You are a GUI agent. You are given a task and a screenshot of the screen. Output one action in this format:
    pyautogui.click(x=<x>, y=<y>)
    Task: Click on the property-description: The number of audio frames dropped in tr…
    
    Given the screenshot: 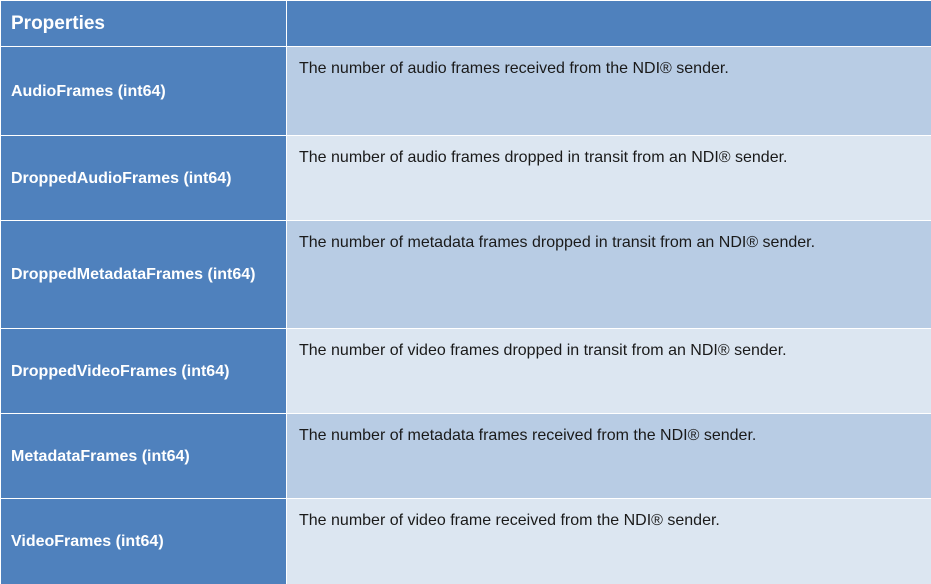 What is the action you would take?
    pyautogui.click(x=608, y=178)
    